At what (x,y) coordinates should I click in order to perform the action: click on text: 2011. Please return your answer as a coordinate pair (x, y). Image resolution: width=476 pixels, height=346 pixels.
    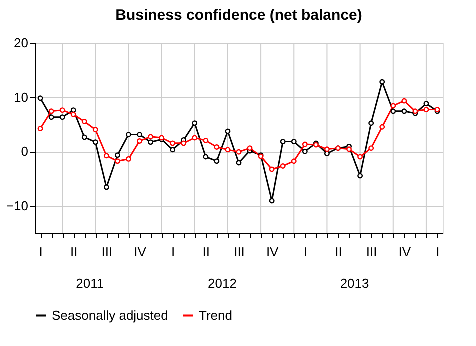
    Looking at the image, I should click on (90, 283).